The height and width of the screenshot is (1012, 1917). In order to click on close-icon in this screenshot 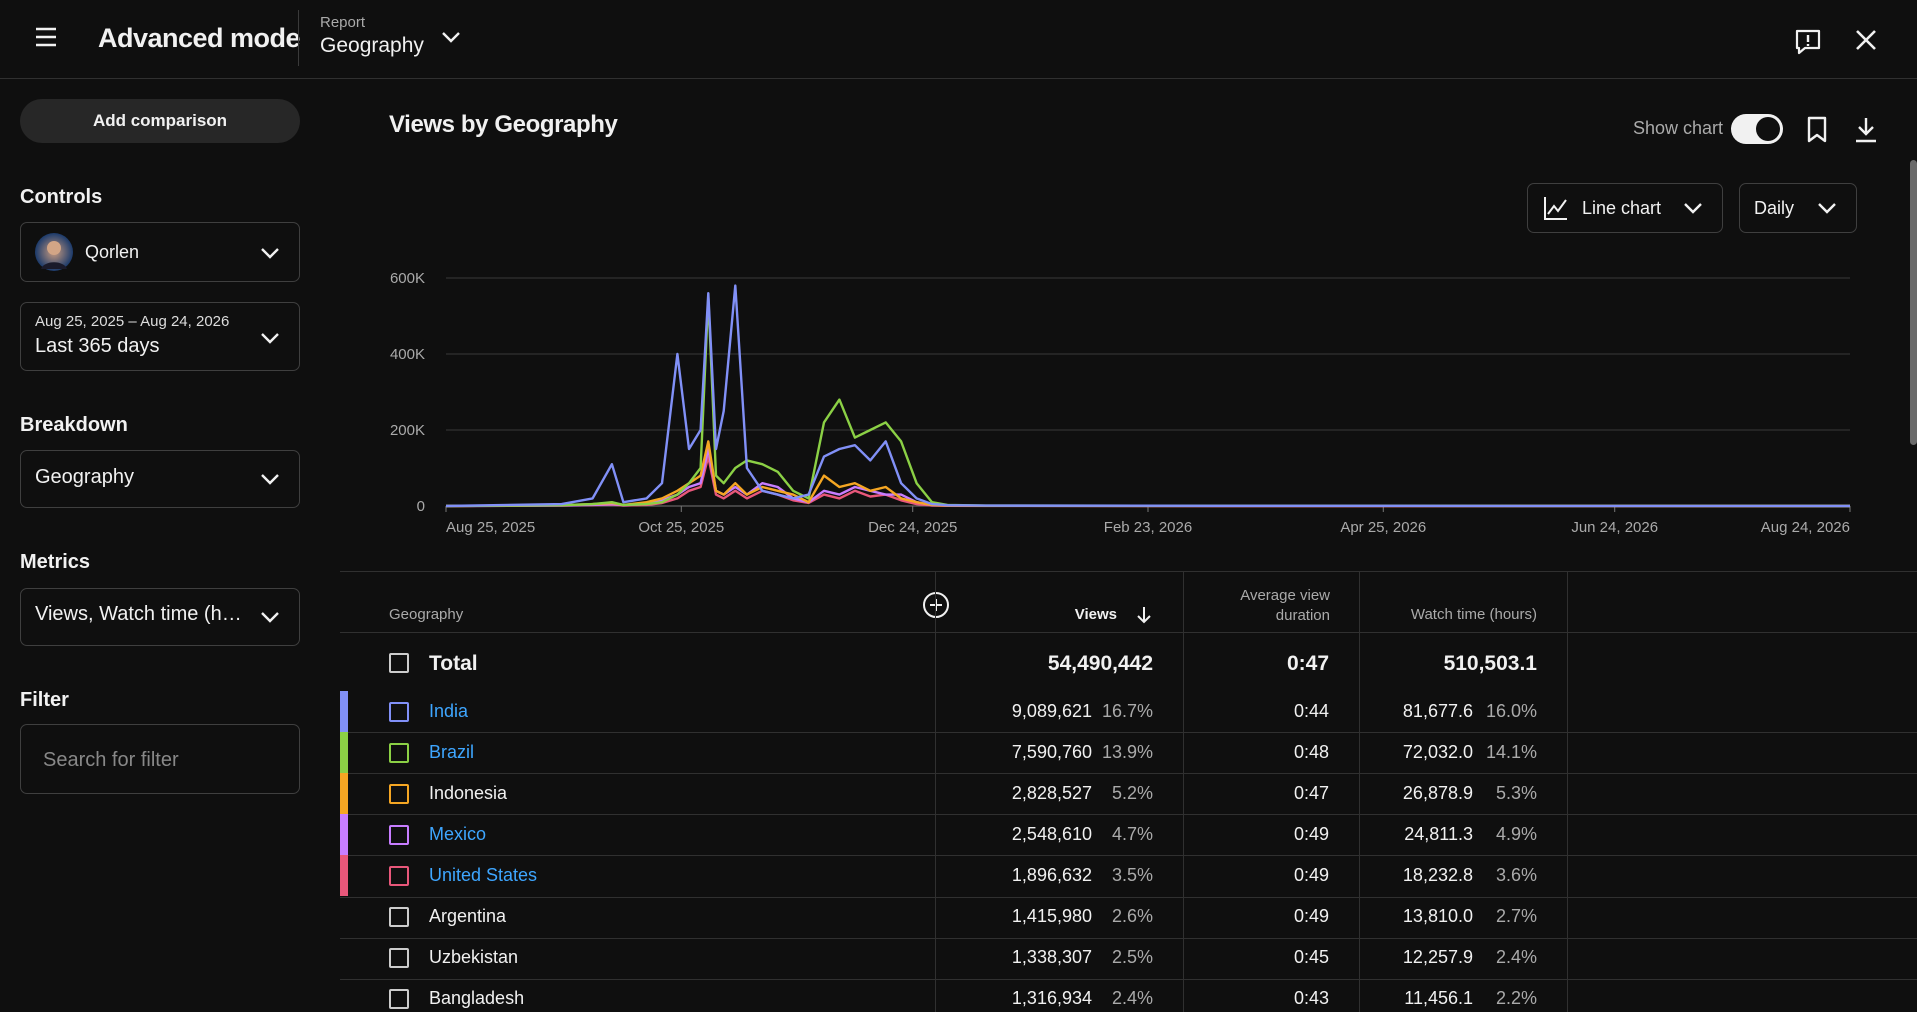, I will do `click(1866, 40)`.